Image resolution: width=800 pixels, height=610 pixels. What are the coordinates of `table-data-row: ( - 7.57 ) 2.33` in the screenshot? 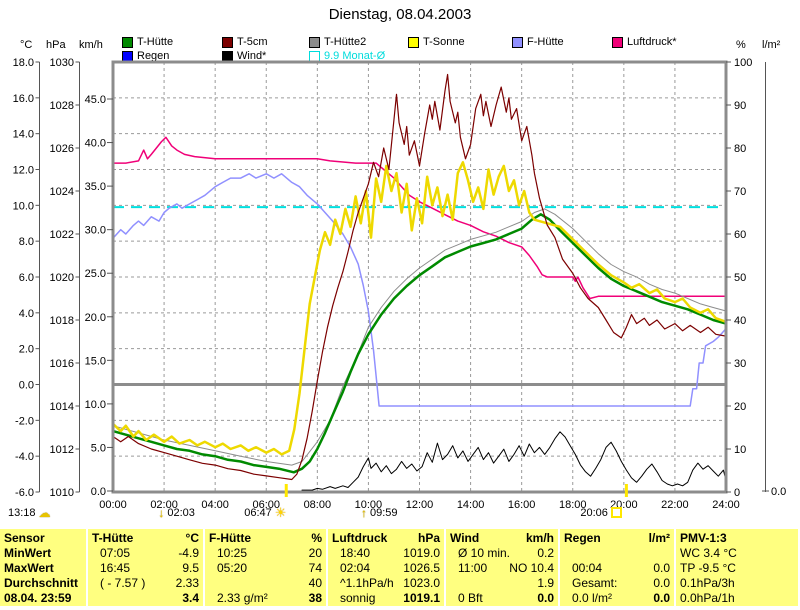 It's located at (145, 582).